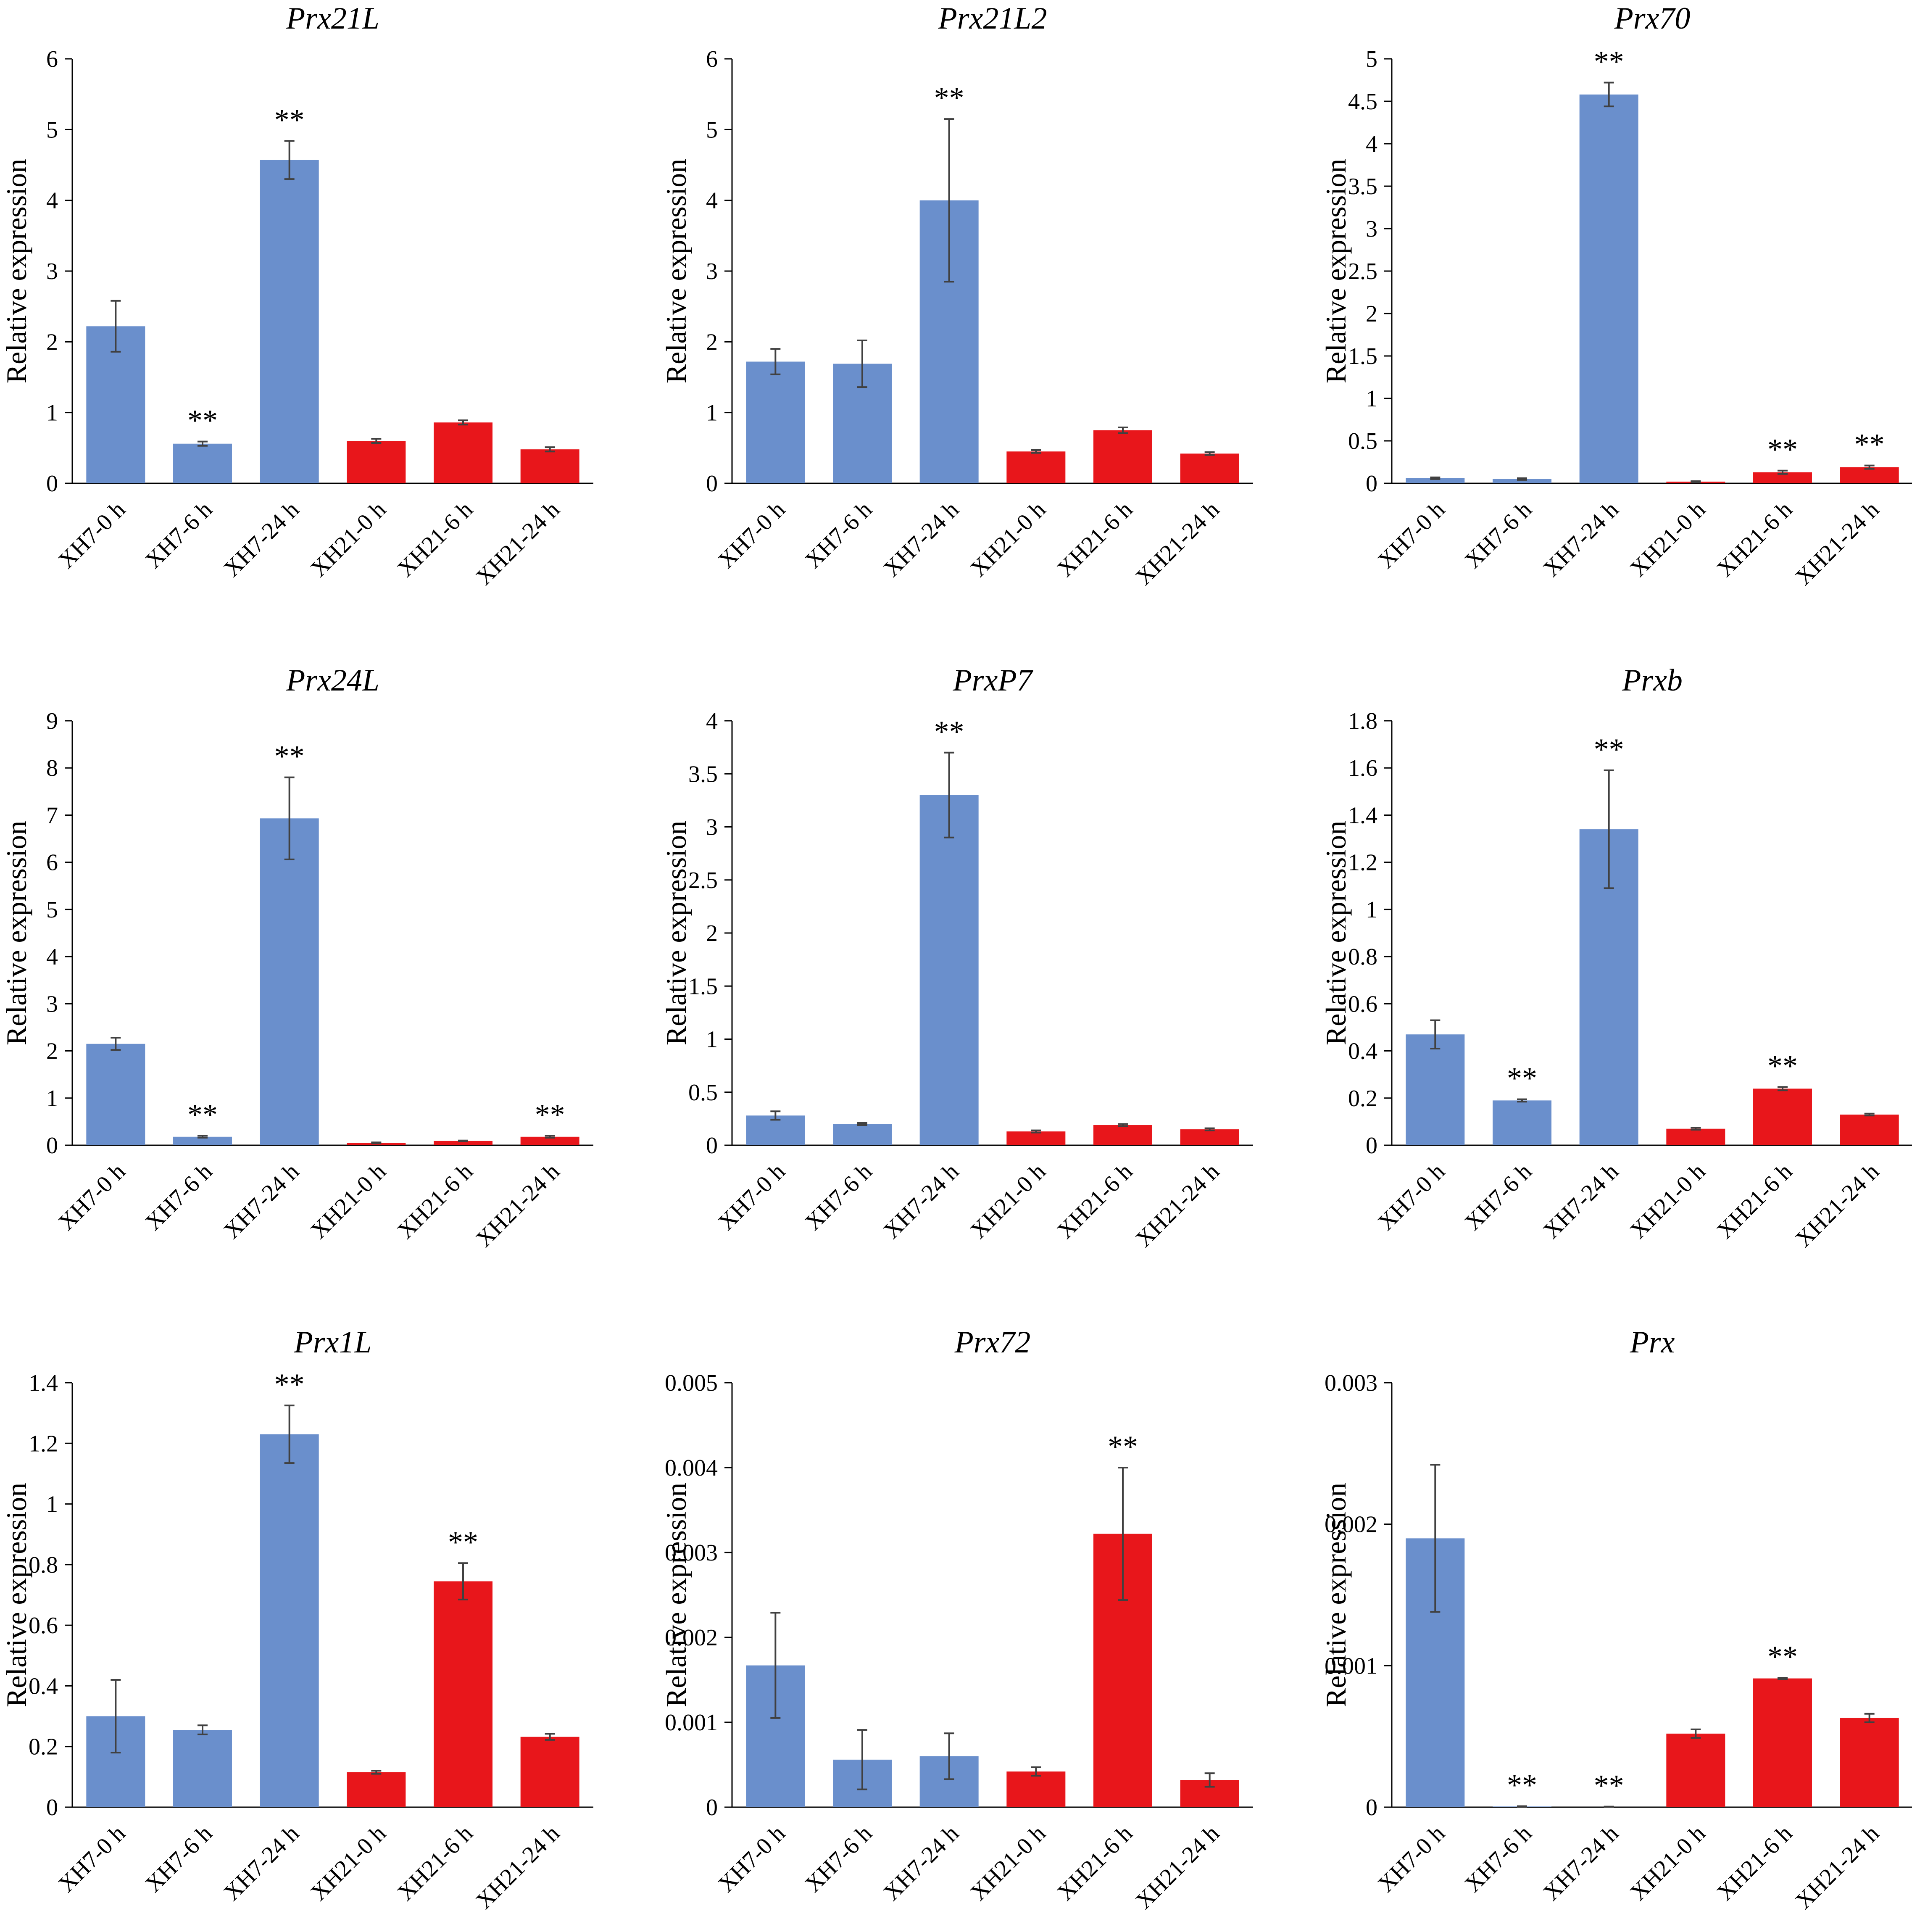  What do you see at coordinates (1362, 271) in the screenshot?
I see `chart-2-y-tick-label: 2.5` at bounding box center [1362, 271].